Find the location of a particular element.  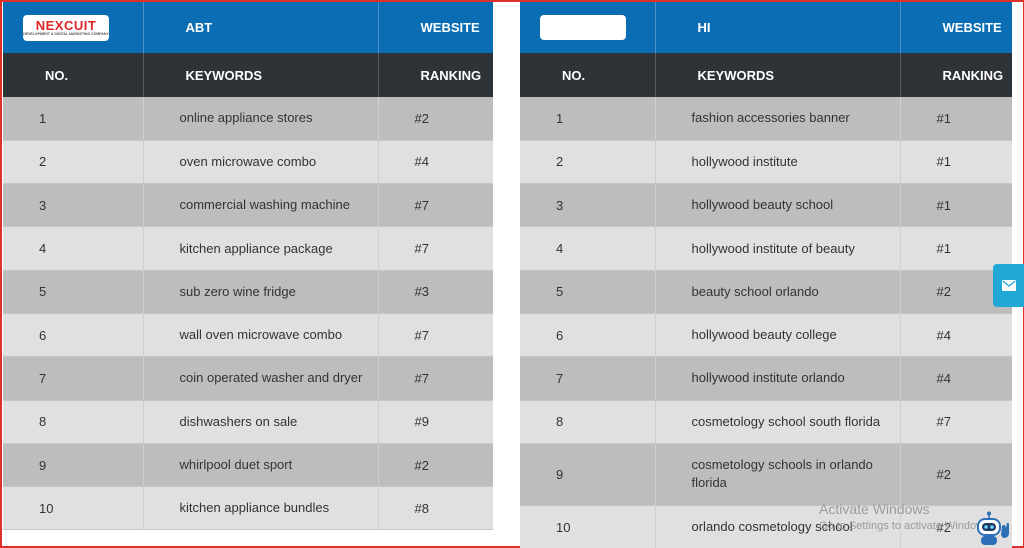

table-row: 9 whirlpool duet sport #2 is located at coordinates (248, 465).